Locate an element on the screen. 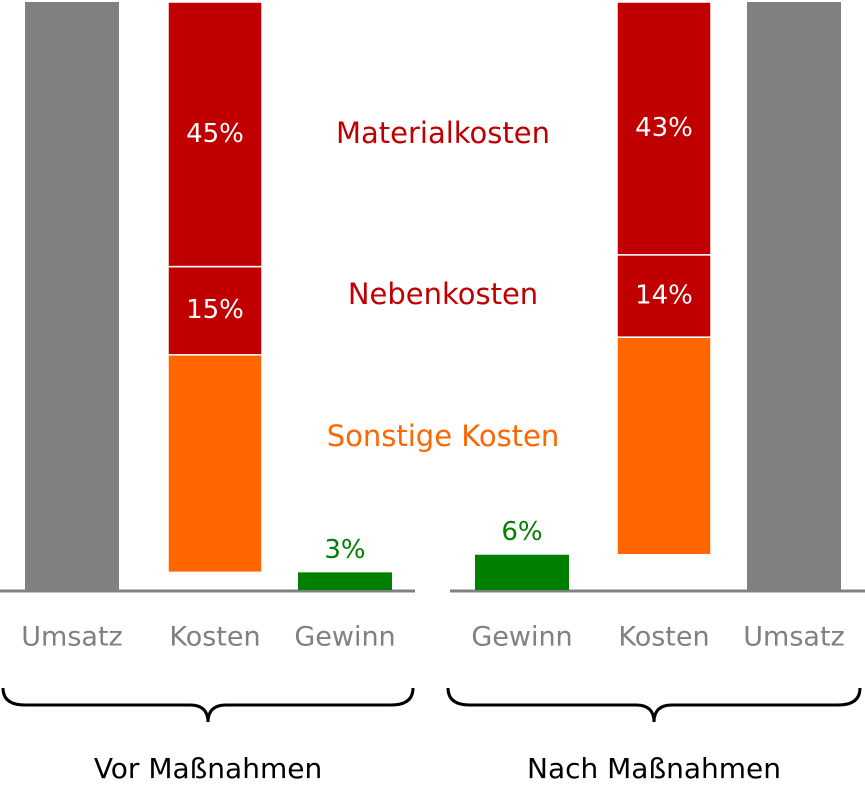 This screenshot has height=799, width=865. value-label: 43% is located at coordinates (664, 128).